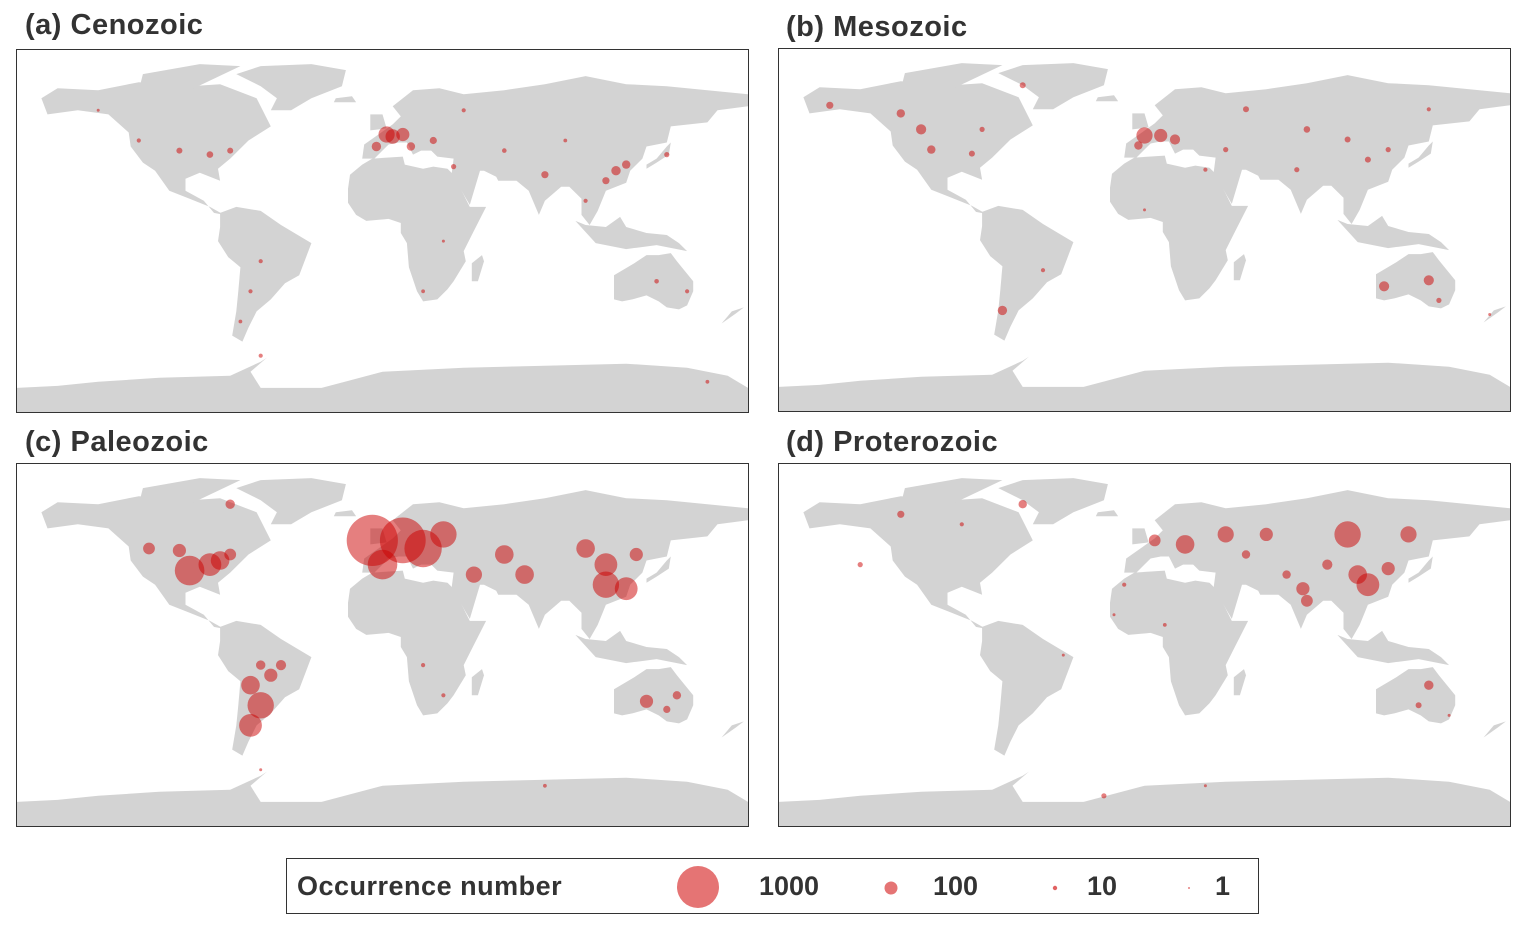 The image size is (1527, 929). What do you see at coordinates (1494, 314) in the screenshot?
I see `land-new-zealand` at bounding box center [1494, 314].